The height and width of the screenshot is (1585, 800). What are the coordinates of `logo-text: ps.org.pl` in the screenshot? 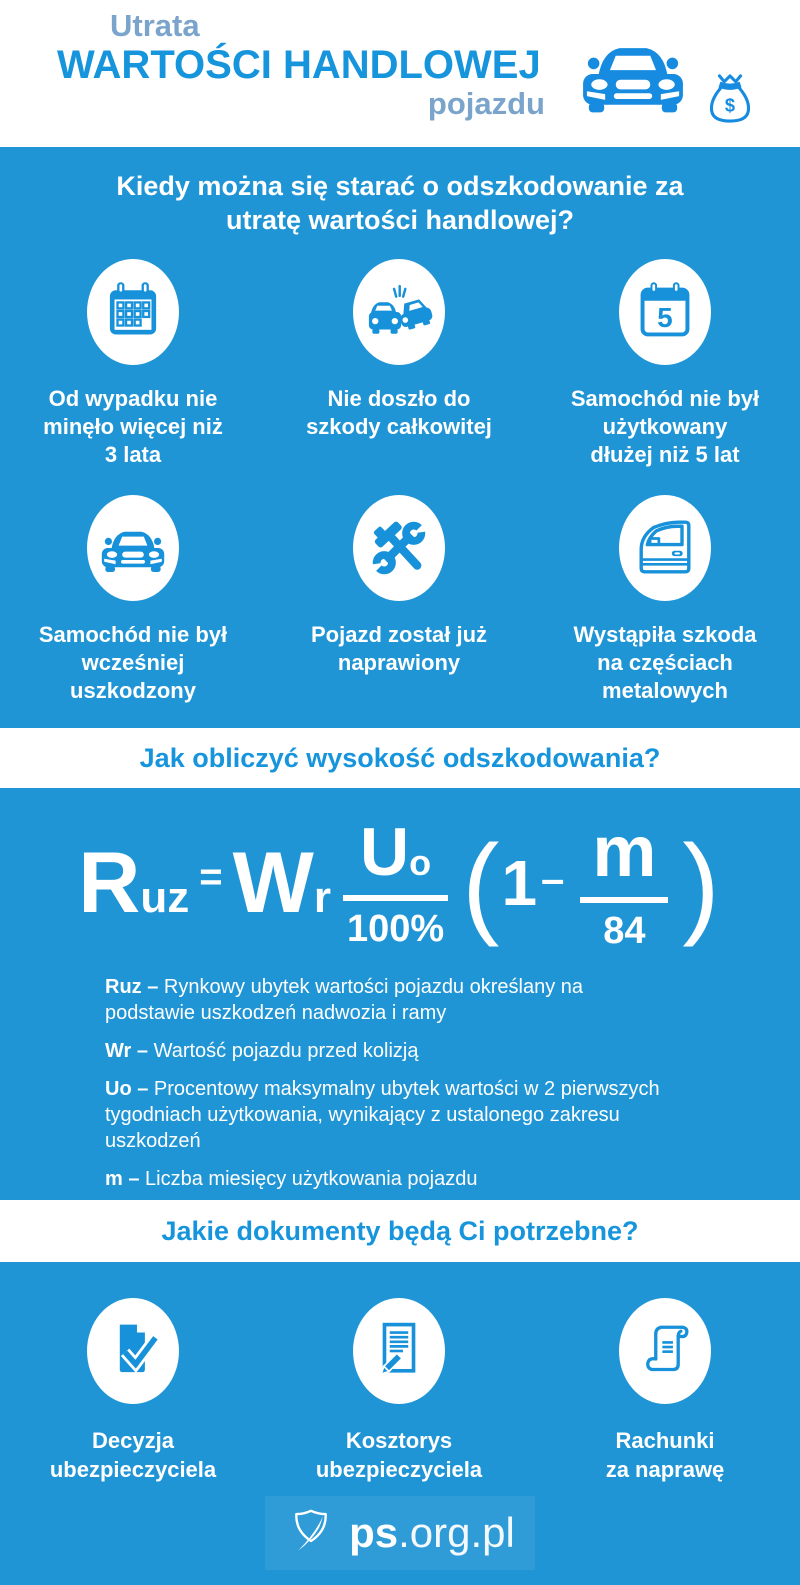 It's located at (432, 1532).